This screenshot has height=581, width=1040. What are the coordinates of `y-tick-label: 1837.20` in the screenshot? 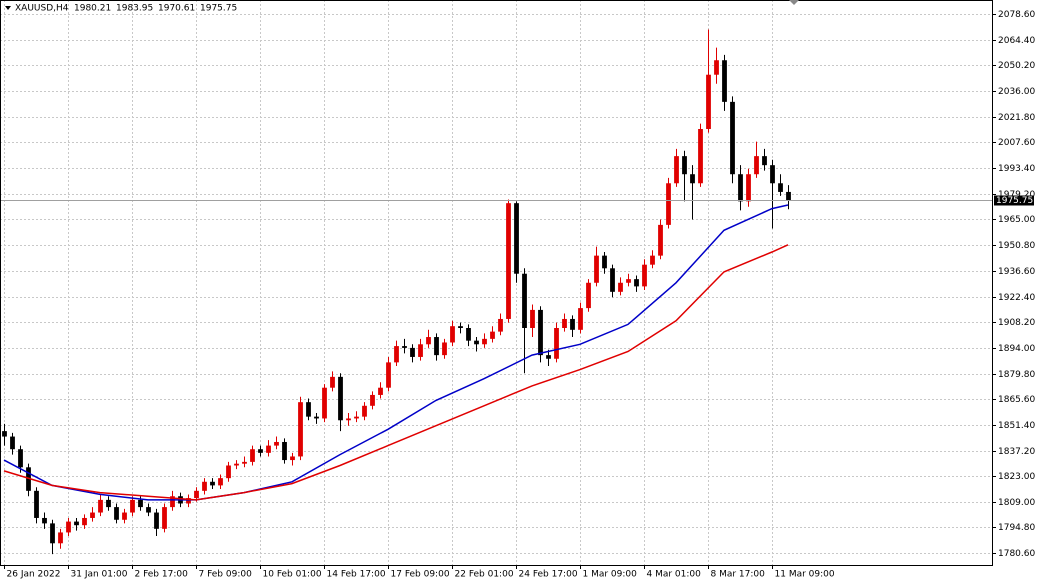 It's located at (1016, 452).